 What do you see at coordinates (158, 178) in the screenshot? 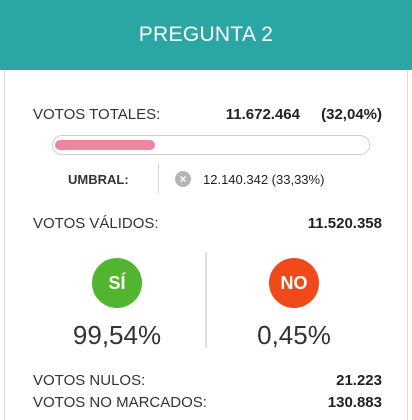
I see `umbral-divider` at bounding box center [158, 178].